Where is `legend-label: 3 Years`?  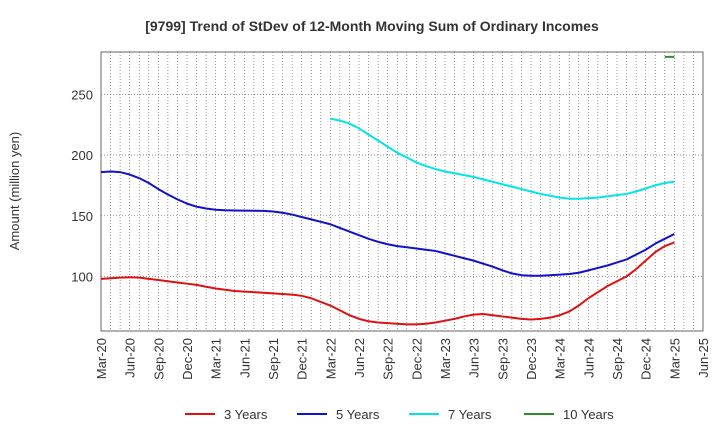
legend-label: 3 Years is located at coordinates (246, 414).